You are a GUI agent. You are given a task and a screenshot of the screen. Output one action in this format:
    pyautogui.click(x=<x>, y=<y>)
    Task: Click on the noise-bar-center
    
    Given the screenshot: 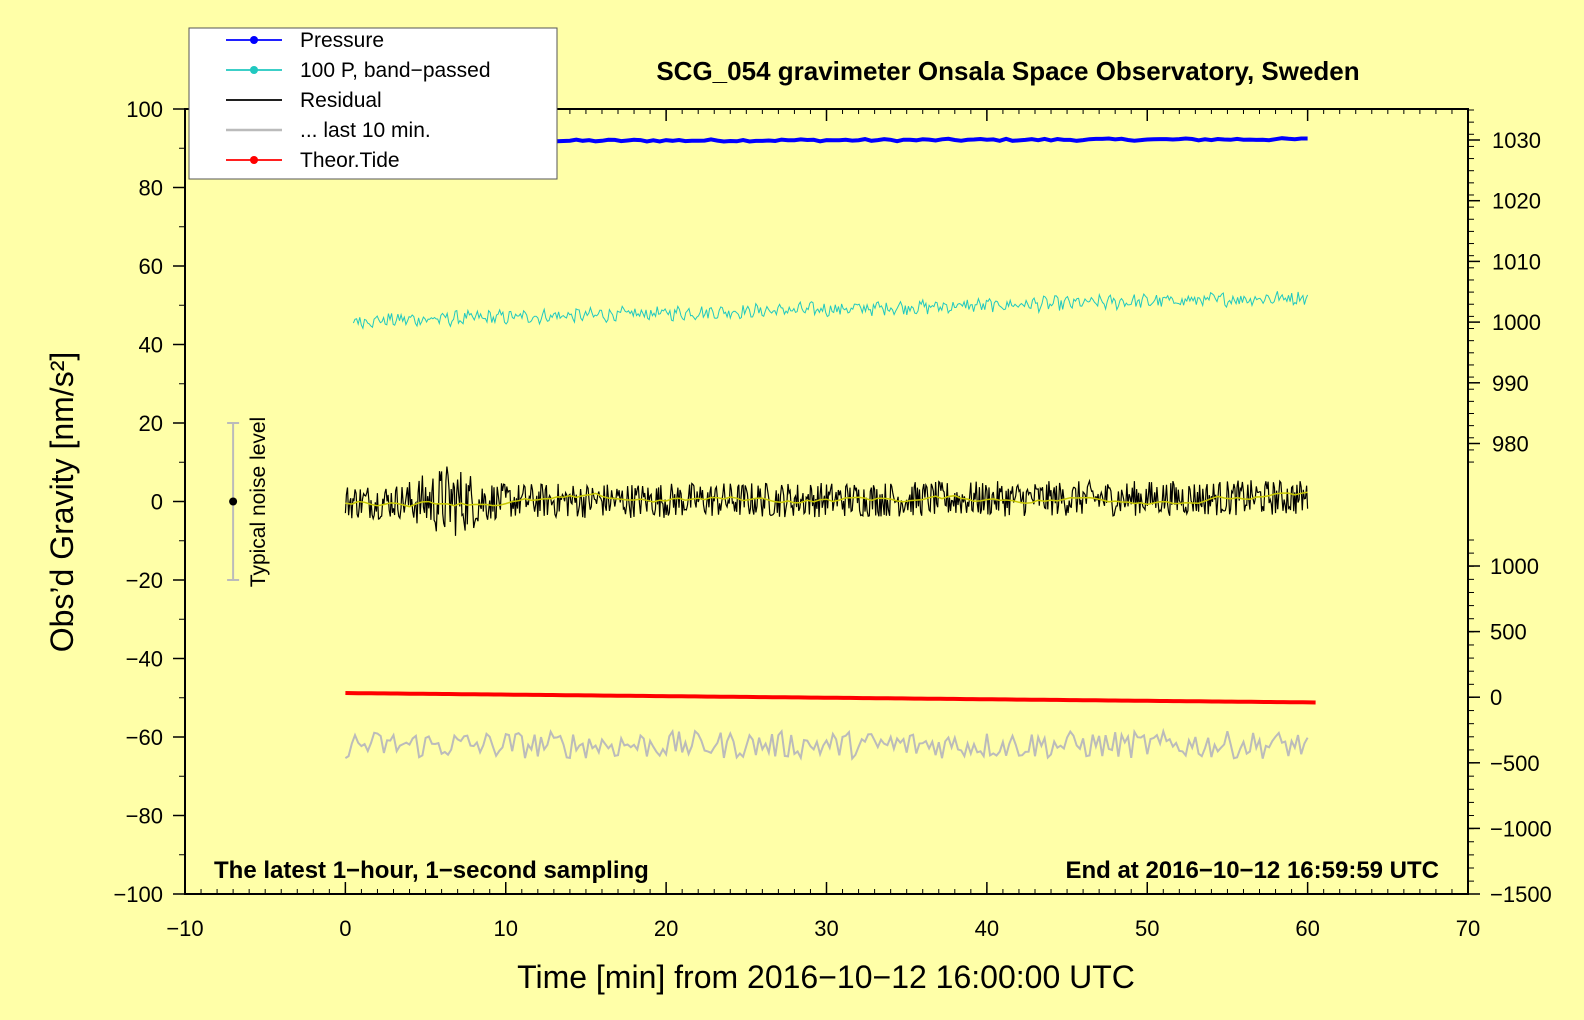 What is the action you would take?
    pyautogui.click(x=233, y=501)
    